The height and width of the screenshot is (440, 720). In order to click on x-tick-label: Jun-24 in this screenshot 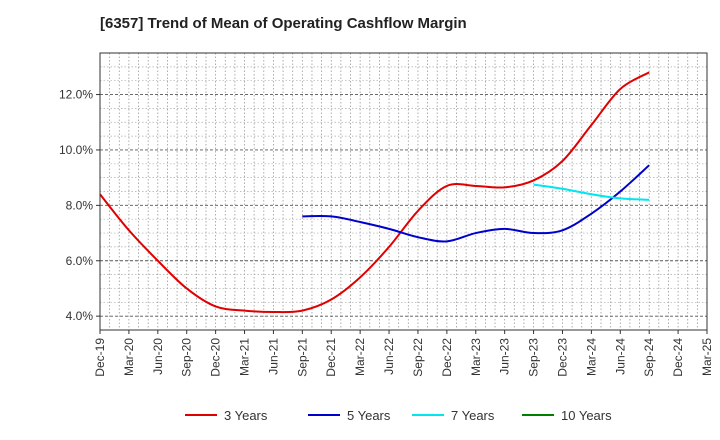, I will do `click(620, 356)`.